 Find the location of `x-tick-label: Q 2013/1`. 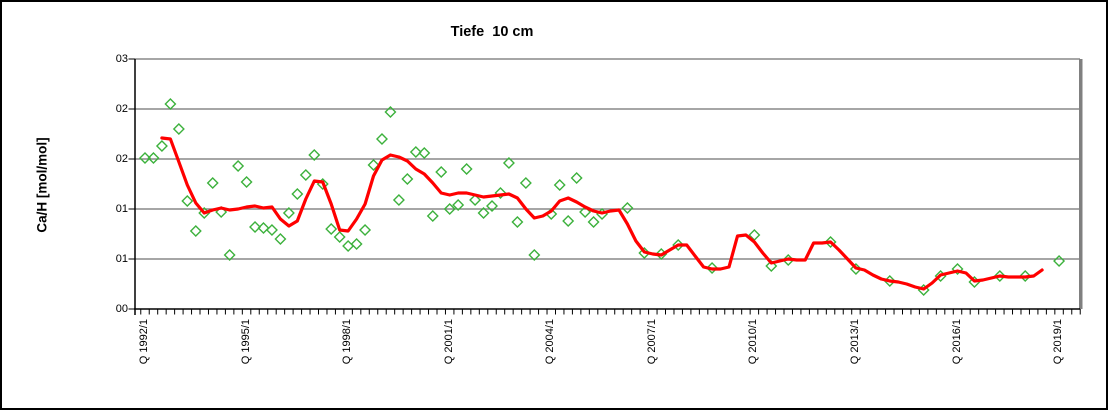

x-tick-label: Q 2013/1 is located at coordinates (854, 342).